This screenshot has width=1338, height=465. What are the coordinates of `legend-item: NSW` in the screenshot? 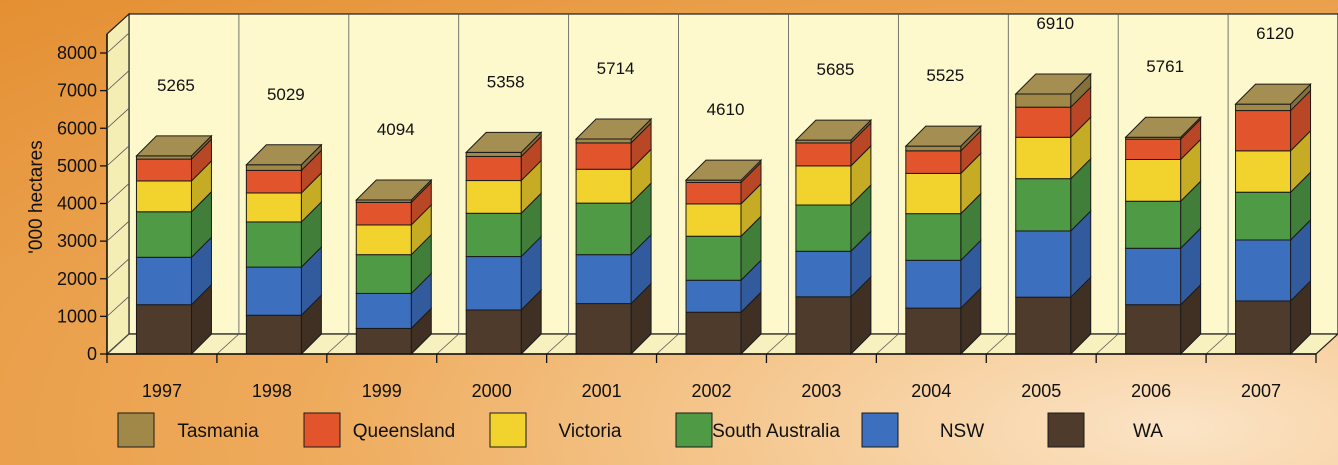 It's located at (922, 430).